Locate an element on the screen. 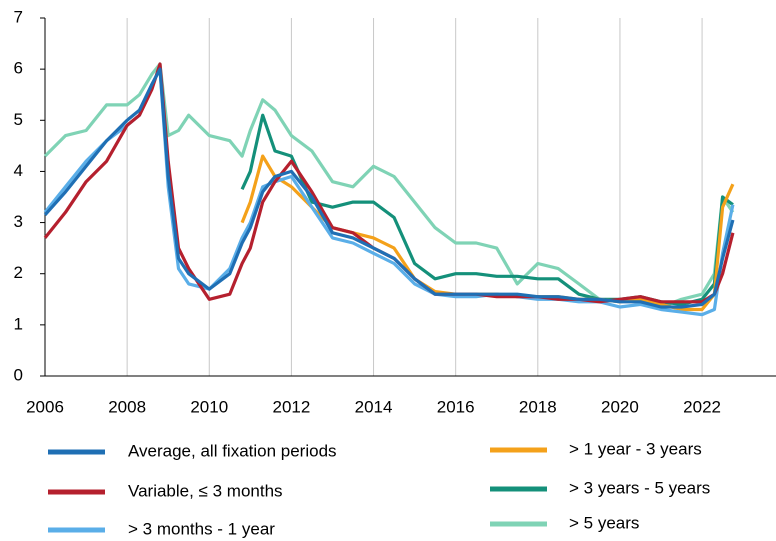 This screenshot has width=776, height=541. x-tick-label: 2008 is located at coordinates (127, 406).